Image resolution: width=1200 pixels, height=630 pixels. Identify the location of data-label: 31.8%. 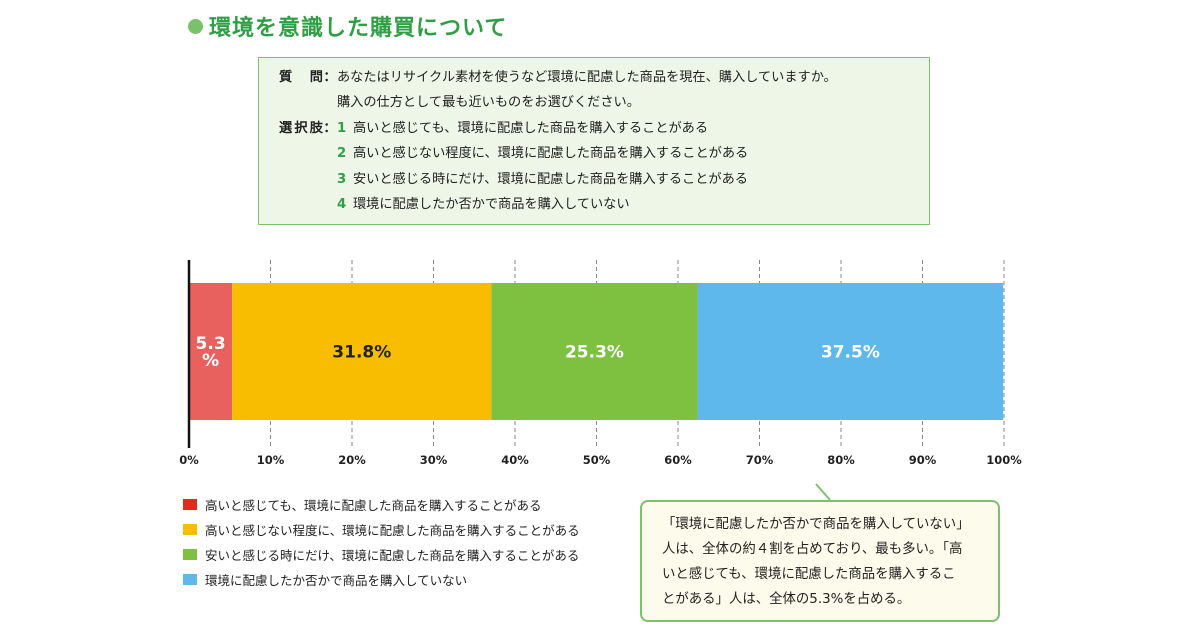
(361, 353).